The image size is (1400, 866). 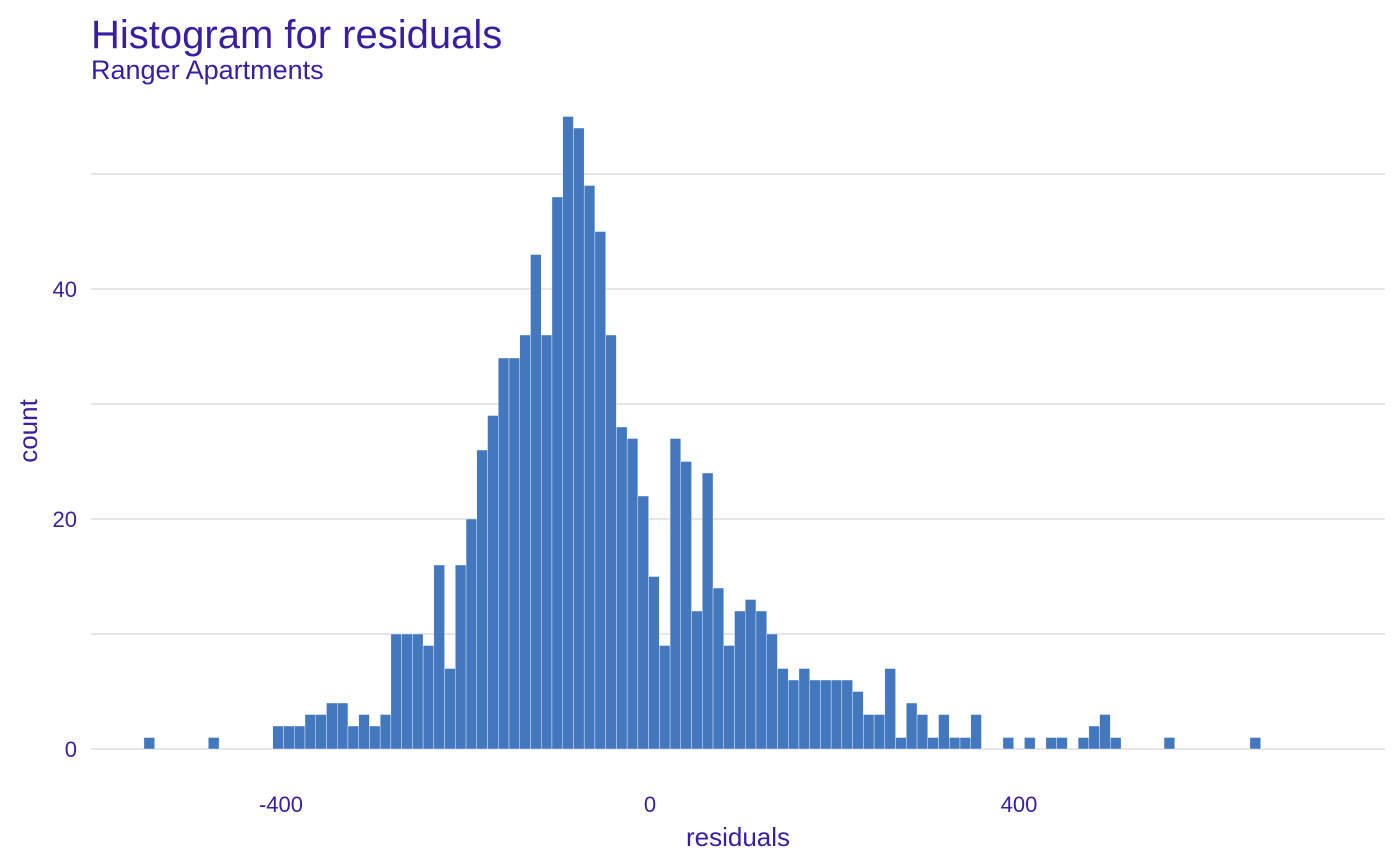 I want to click on y-tick-label: 20, so click(x=65, y=519).